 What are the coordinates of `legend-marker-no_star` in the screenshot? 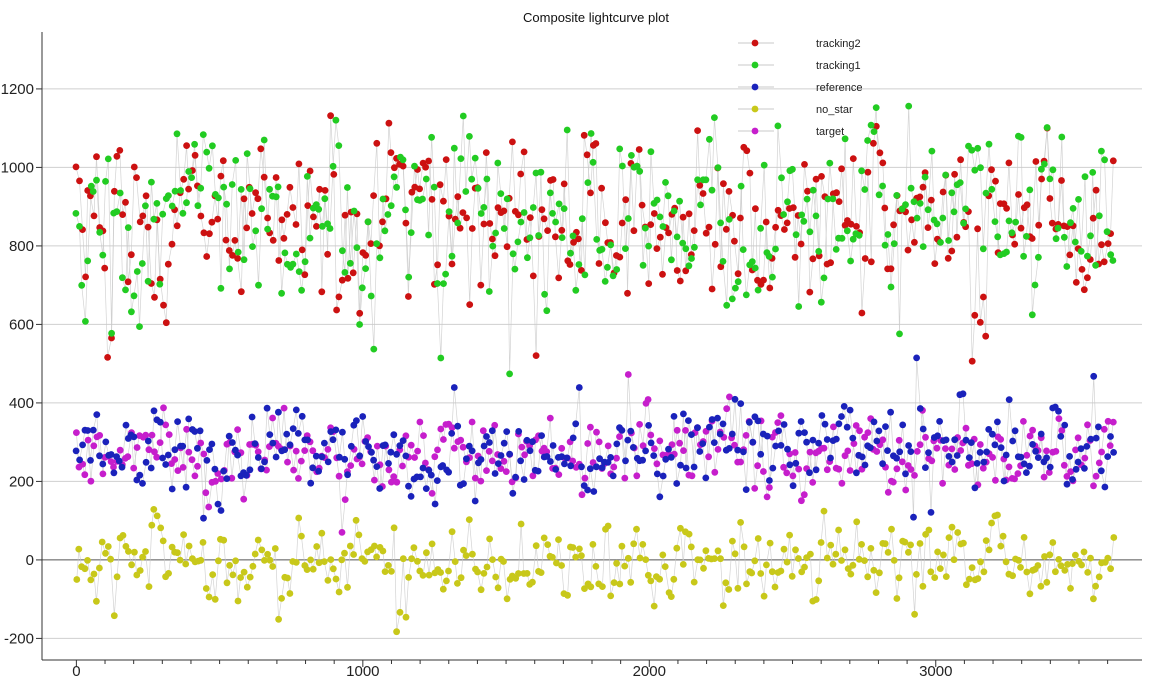 It's located at (755, 109).